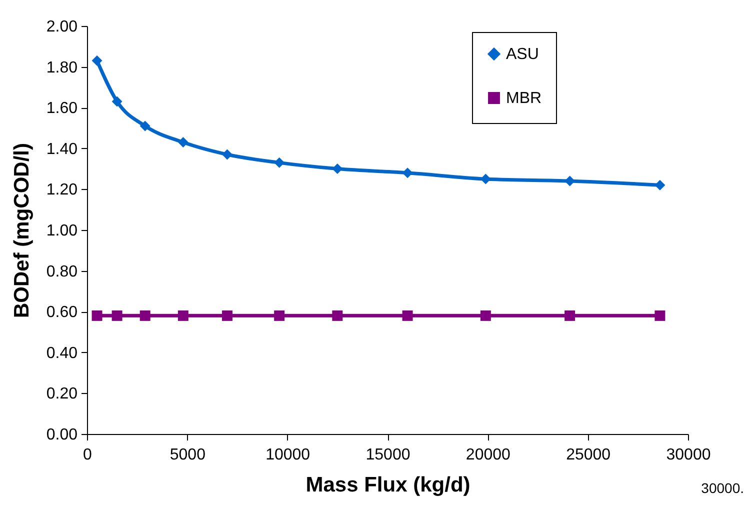 The height and width of the screenshot is (505, 748). I want to click on y-axis-title: BODef (mgCOD/l), so click(22, 230).